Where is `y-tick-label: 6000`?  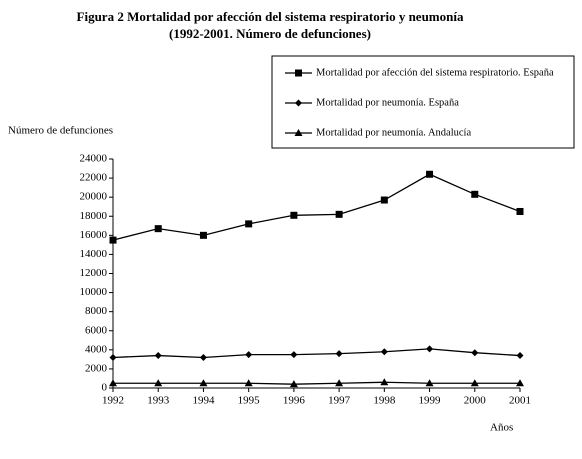 y-tick-label: 6000 is located at coordinates (96, 330).